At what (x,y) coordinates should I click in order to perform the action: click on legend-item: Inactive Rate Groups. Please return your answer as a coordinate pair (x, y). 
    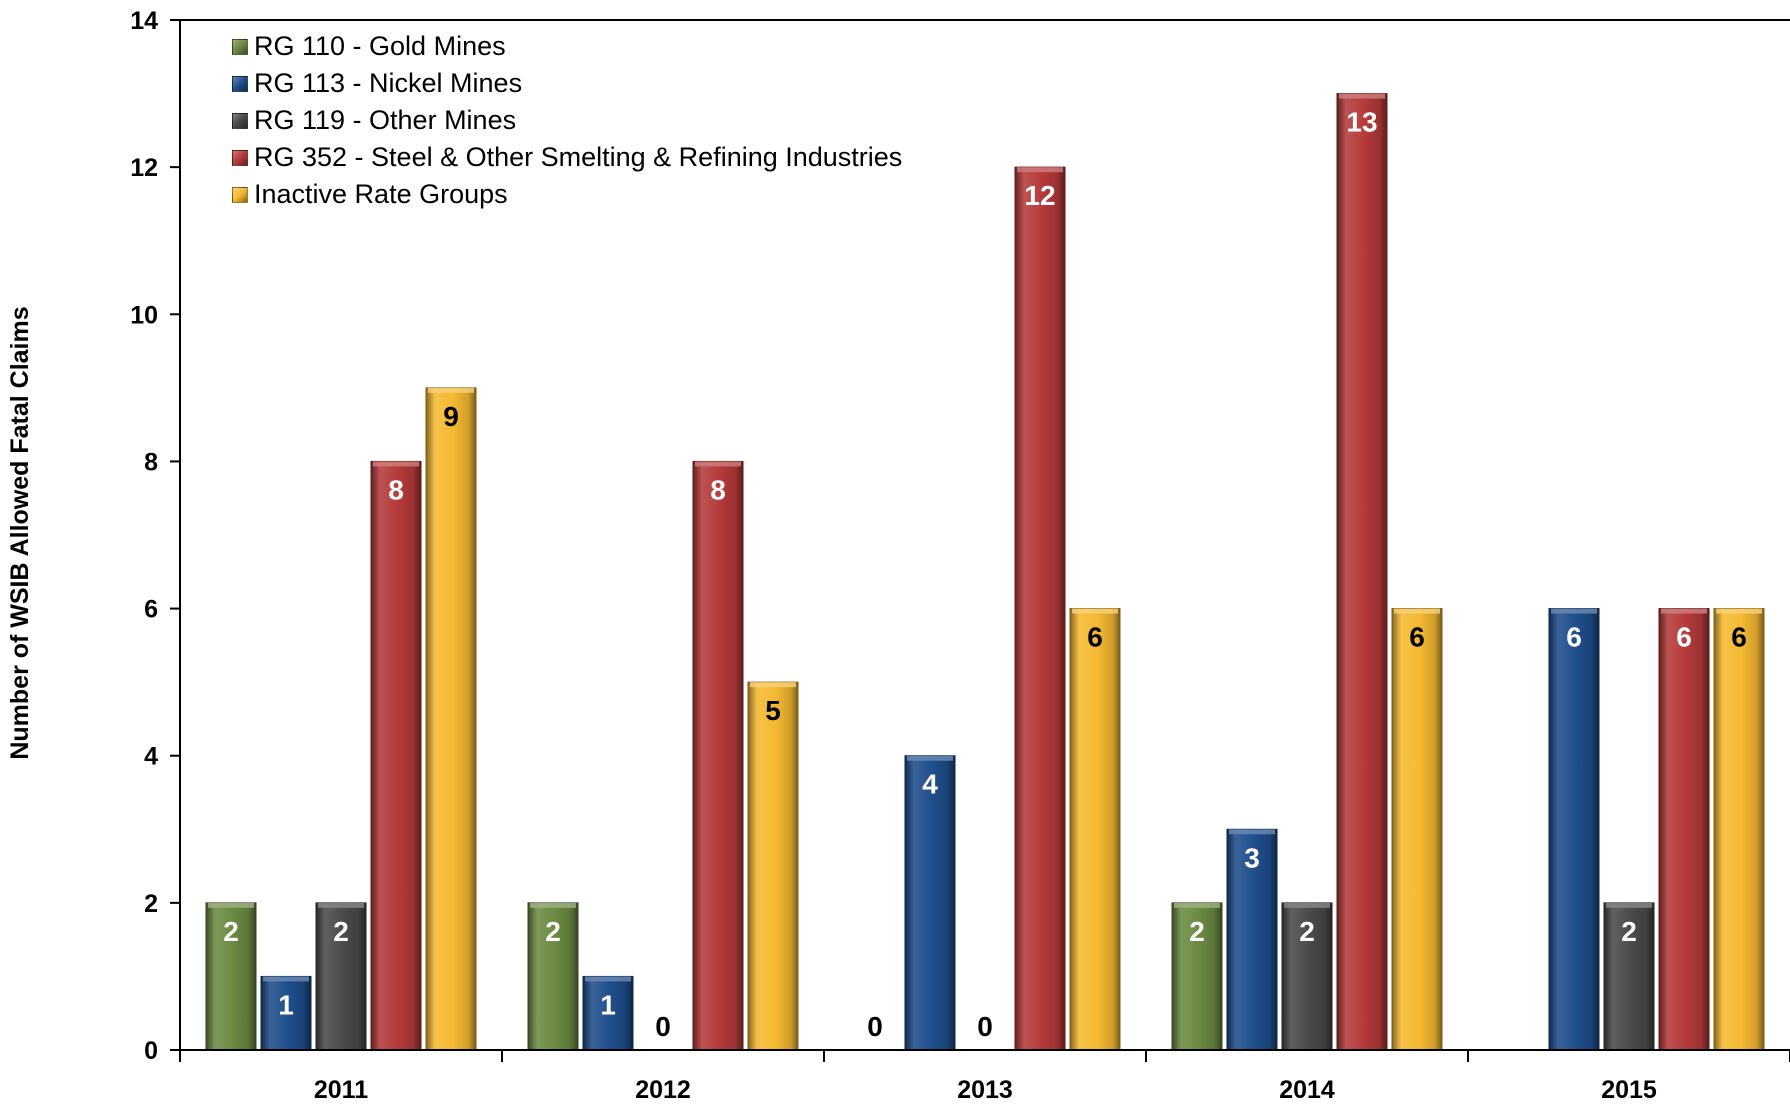
    Looking at the image, I should click on (567, 194).